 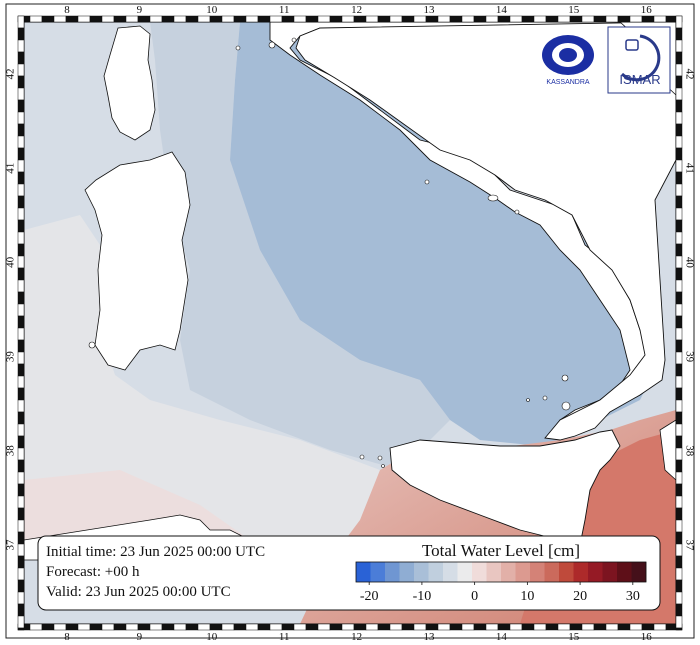 What do you see at coordinates (212, 637) in the screenshot?
I see `lon-label-bottom: 10` at bounding box center [212, 637].